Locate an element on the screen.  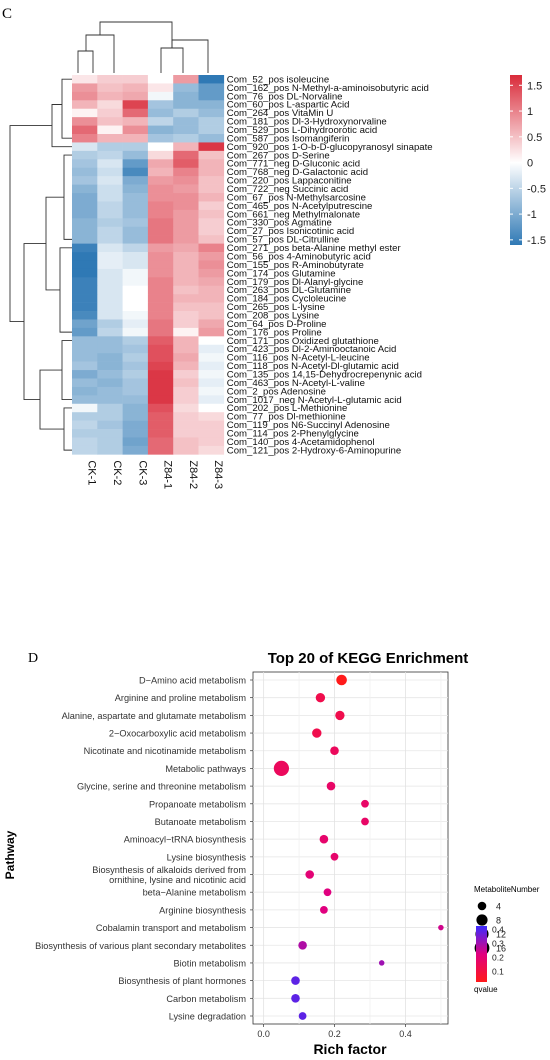
dendrogram-branch is located at coordinates (54, 243).